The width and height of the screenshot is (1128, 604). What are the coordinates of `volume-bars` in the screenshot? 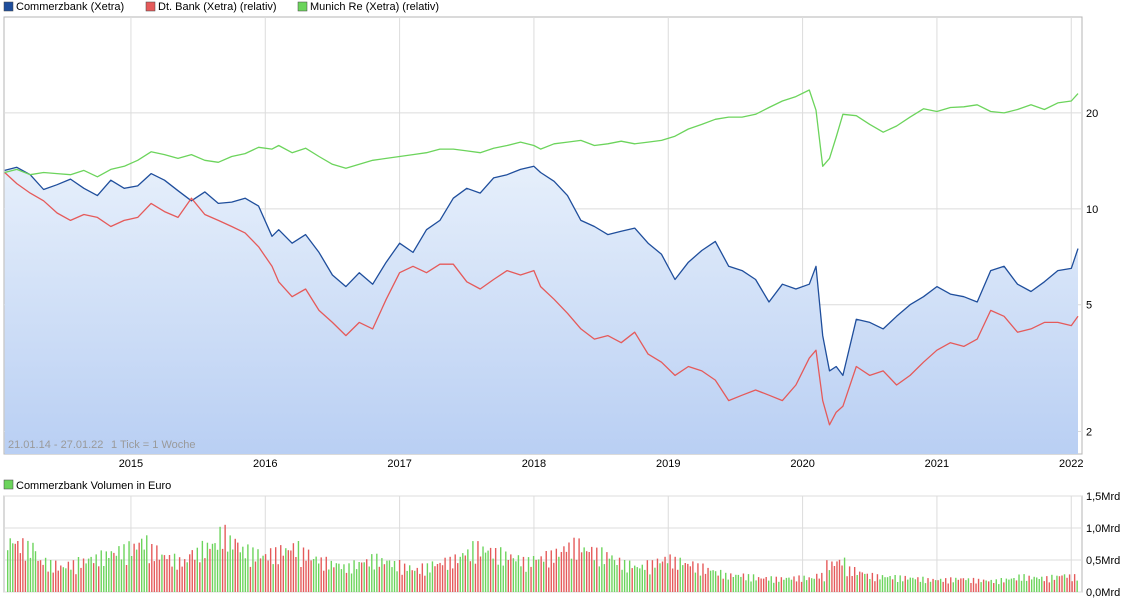 It's located at (542, 558).